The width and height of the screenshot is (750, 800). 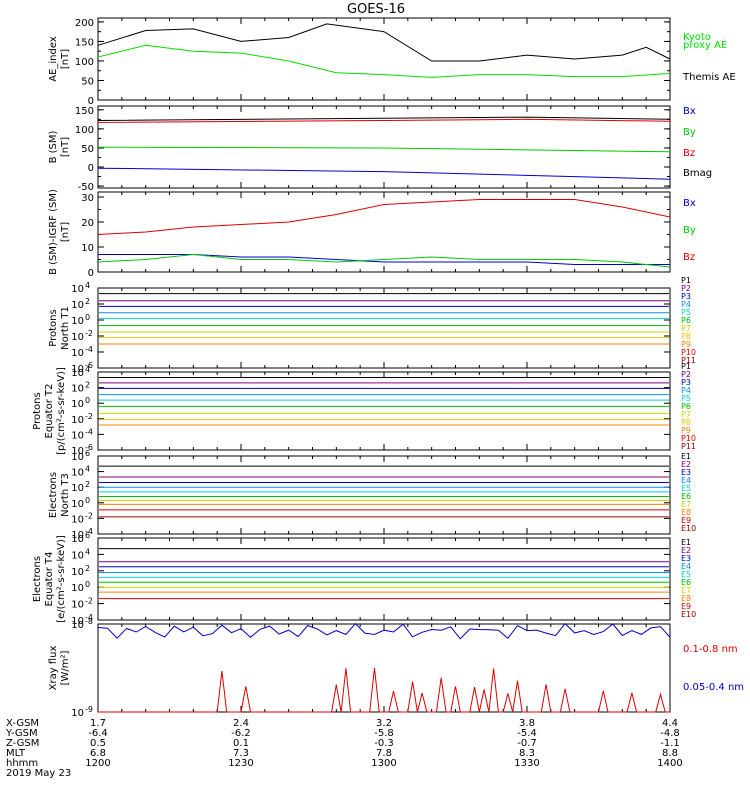 What do you see at coordinates (686, 336) in the screenshot?
I see `legend-entry: P8` at bounding box center [686, 336].